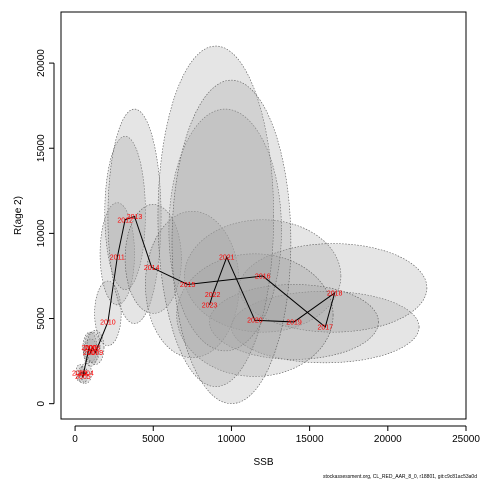 This screenshot has height=480, width=480. What do you see at coordinates (325, 328) in the screenshot?
I see `year-label-2017: 2017` at bounding box center [325, 328].